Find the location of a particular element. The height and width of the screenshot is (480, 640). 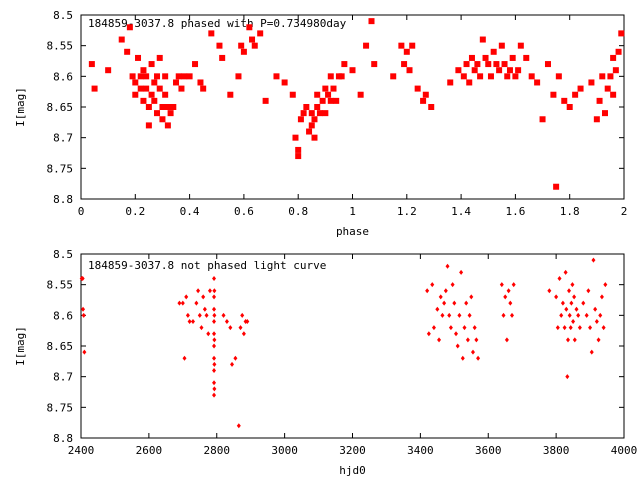

y-tick-label: 8.5 is located at coordinates (63, 15).